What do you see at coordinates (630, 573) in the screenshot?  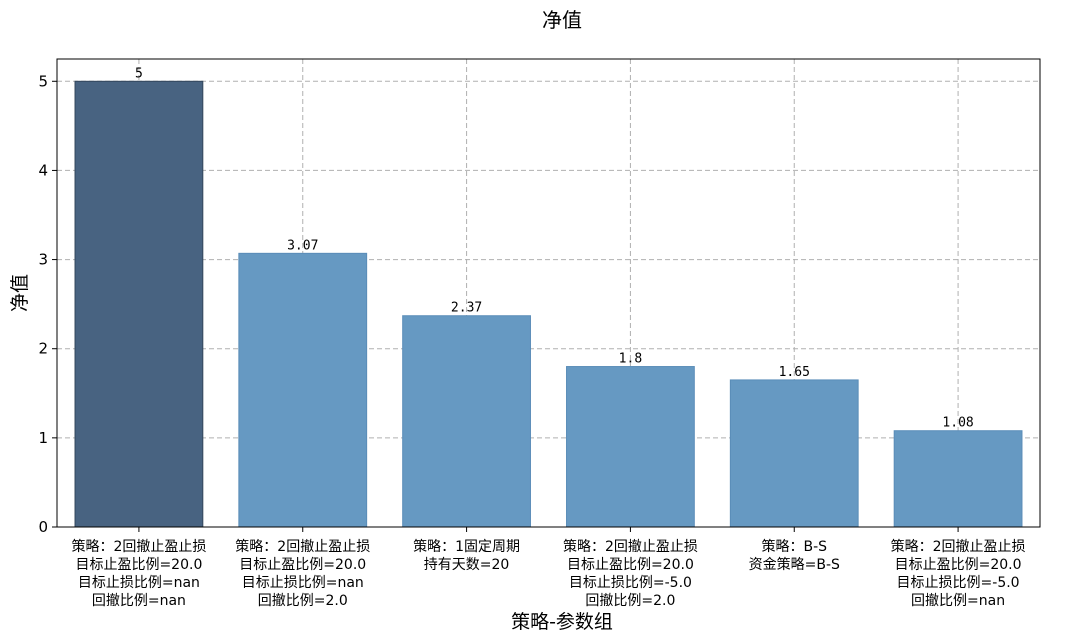 I see `x-tick-label: 策略：2回撤止盈止损目标止盈比例=20.0 目标止损比例=-5.0 回撤比例=2.0` at bounding box center [630, 573].